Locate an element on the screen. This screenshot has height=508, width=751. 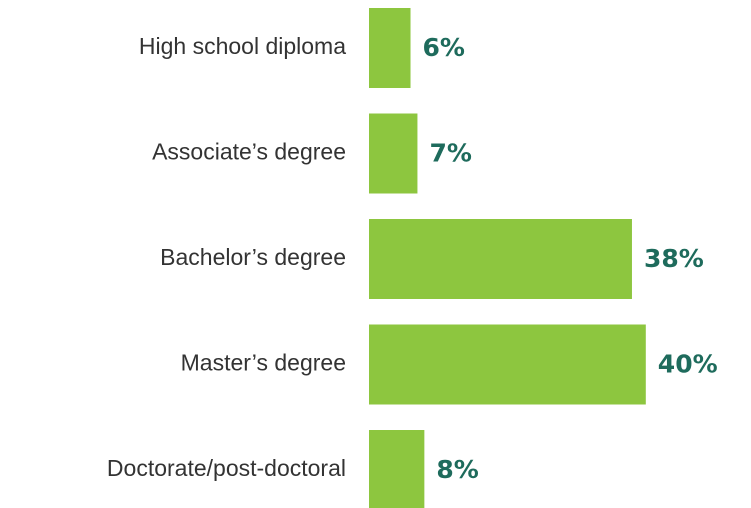
category-label: Associate’s degree is located at coordinates (249, 152).